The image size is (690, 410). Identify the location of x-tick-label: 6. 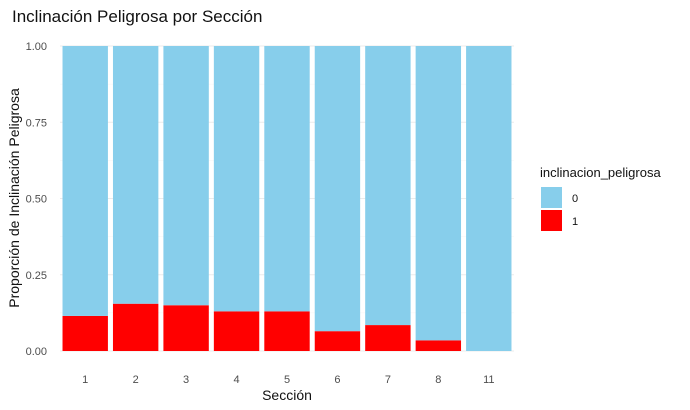
(337, 380).